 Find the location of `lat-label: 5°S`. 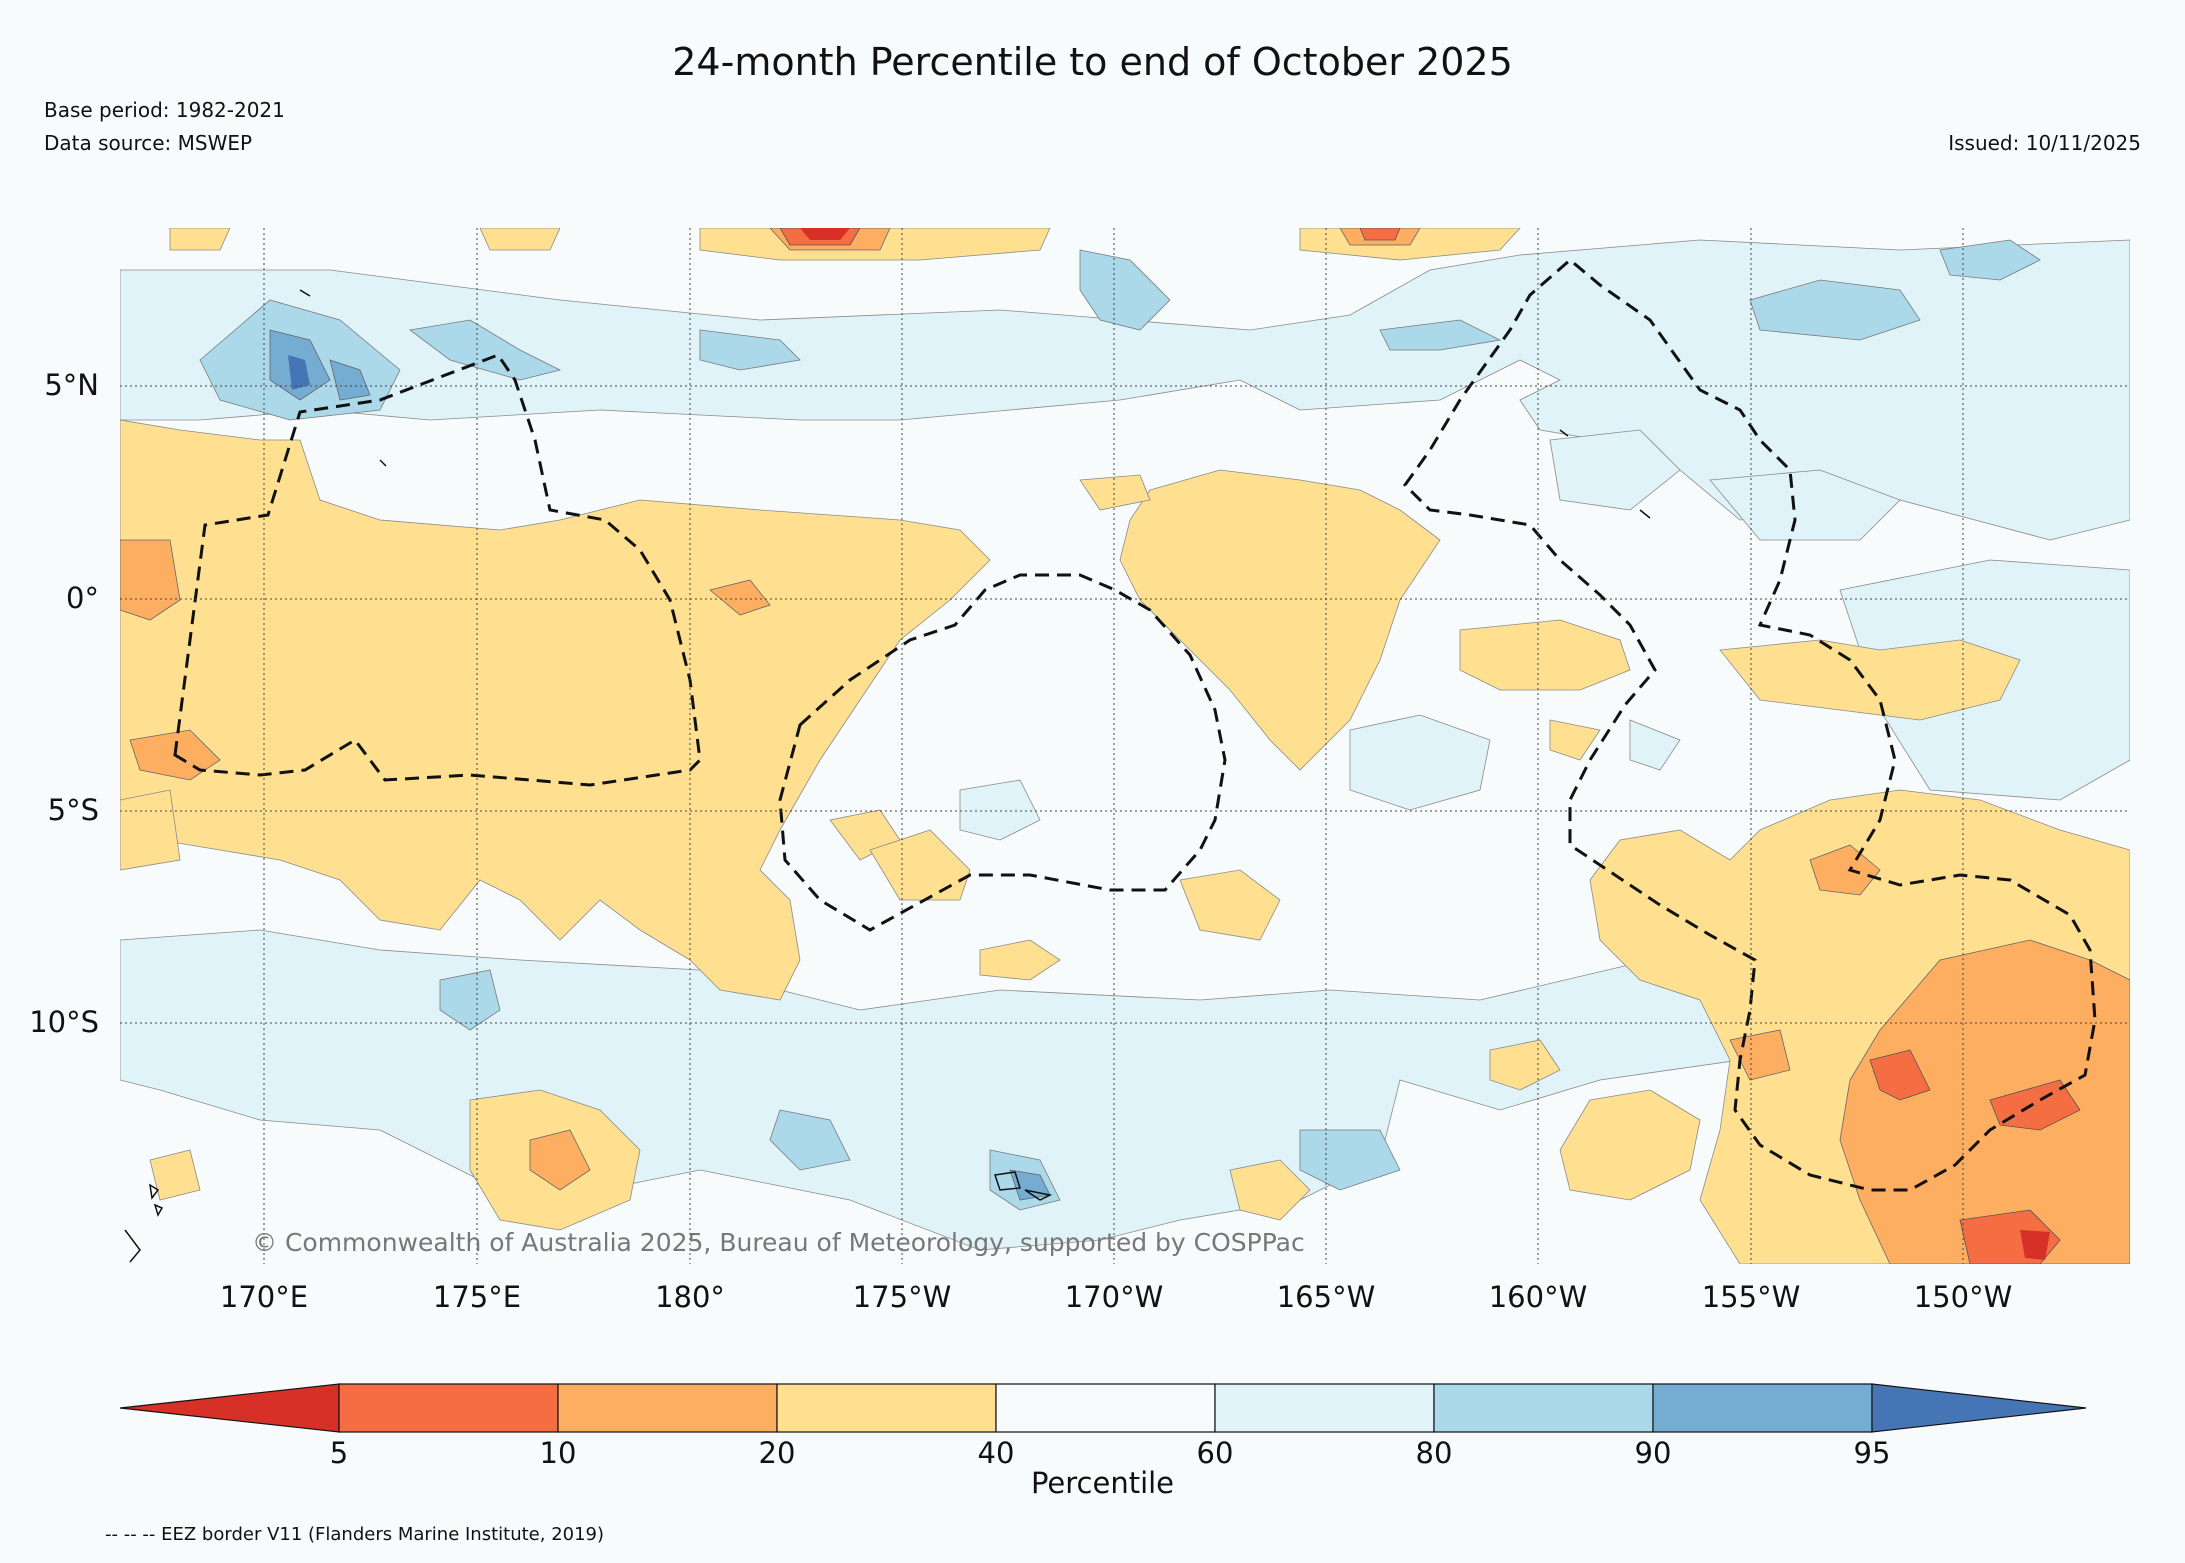

lat-label: 5°S is located at coordinates (73, 810).